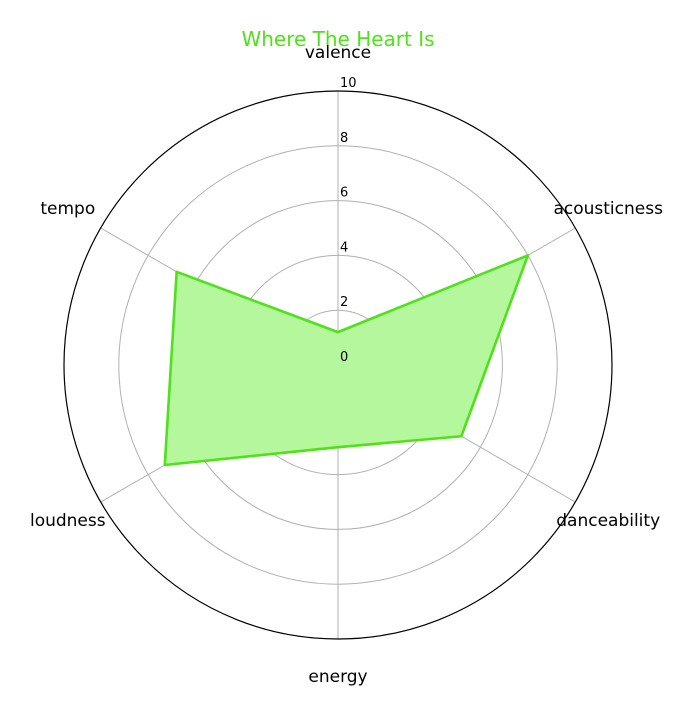 The width and height of the screenshot is (693, 721). Describe the element at coordinates (608, 209) in the screenshot. I see `axis-label-acousticness: acousticness` at that location.